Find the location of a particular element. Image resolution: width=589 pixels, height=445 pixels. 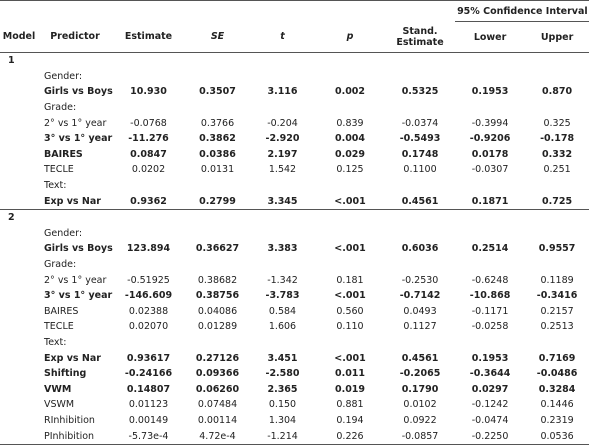

cell-value: -0.2530 is located at coordinates (420, 280).